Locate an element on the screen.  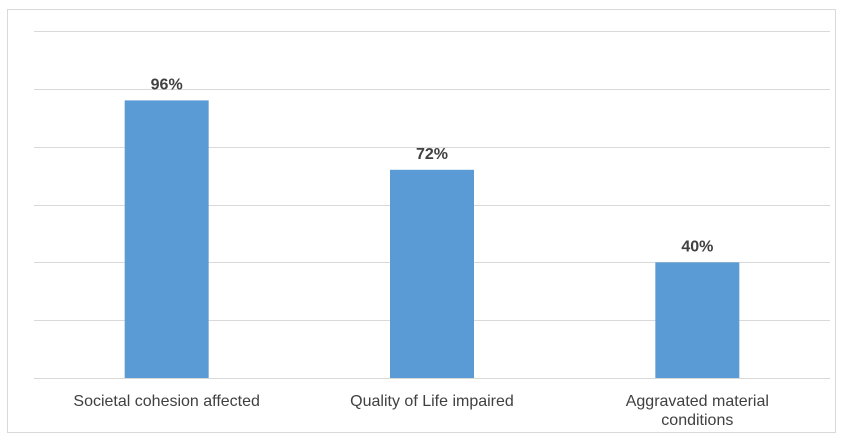
data-label: 72% is located at coordinates (432, 154).